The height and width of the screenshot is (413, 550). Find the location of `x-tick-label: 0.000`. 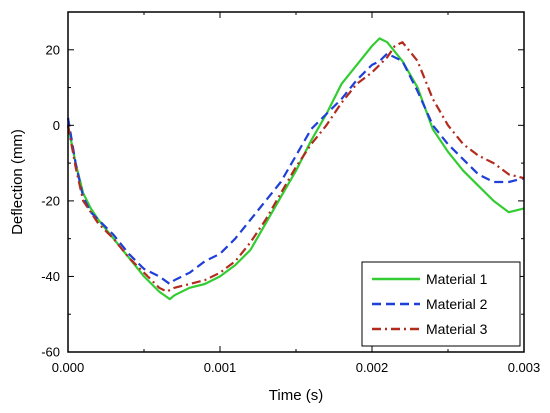

x-tick-label: 0.000 is located at coordinates (68, 367).